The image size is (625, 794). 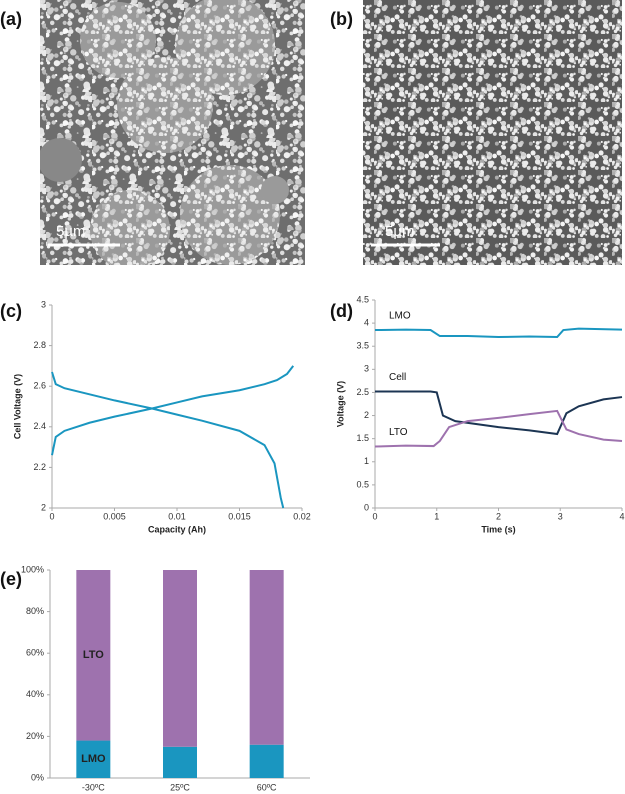 I want to click on x-tick-label: 60ºC, so click(x=267, y=787).